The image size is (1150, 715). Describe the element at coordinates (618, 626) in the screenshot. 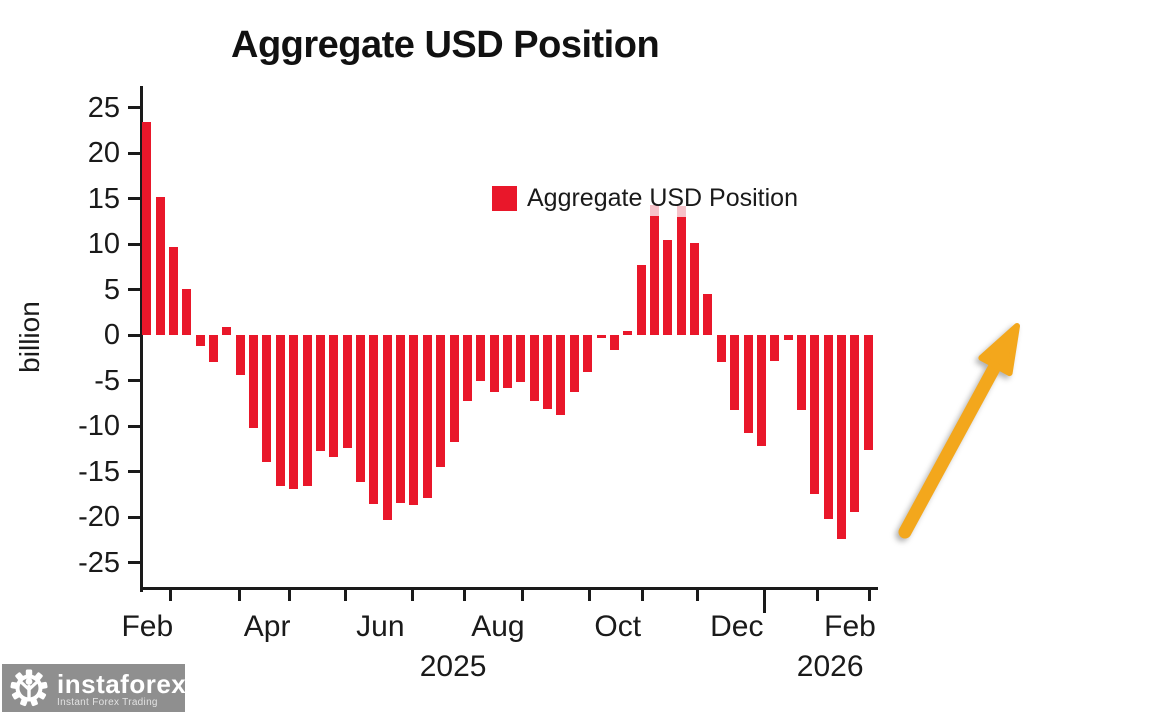

I see `x-month-label: Oct` at that location.